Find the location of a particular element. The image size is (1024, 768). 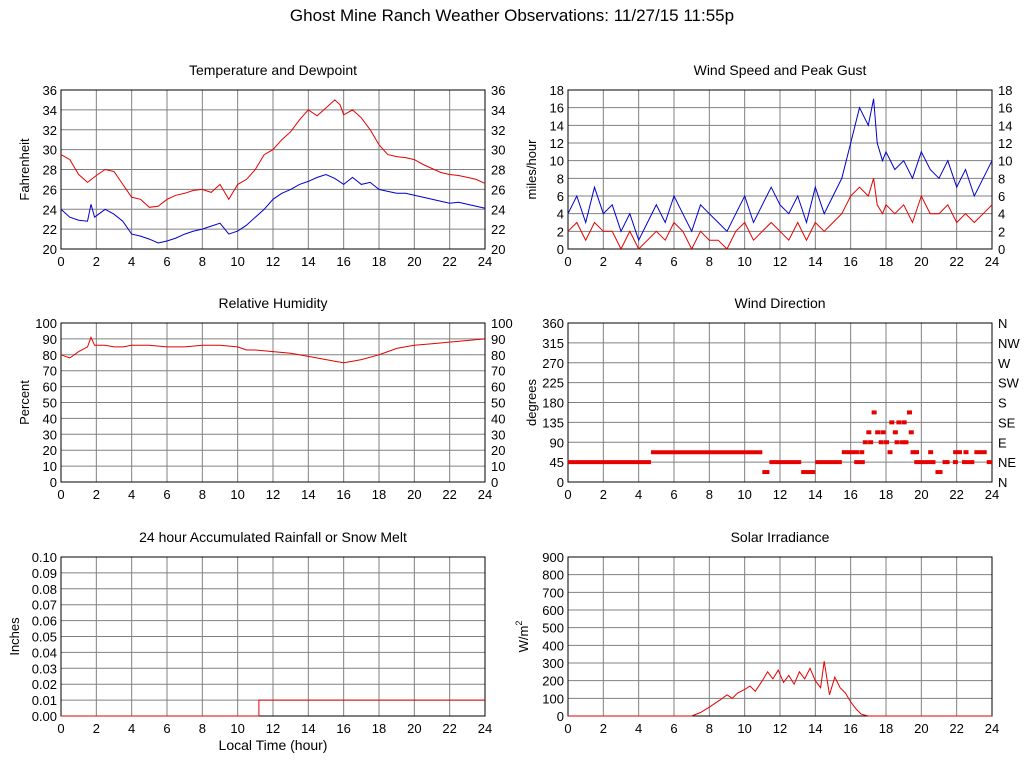

rh-series-0-line is located at coordinates (273, 349).